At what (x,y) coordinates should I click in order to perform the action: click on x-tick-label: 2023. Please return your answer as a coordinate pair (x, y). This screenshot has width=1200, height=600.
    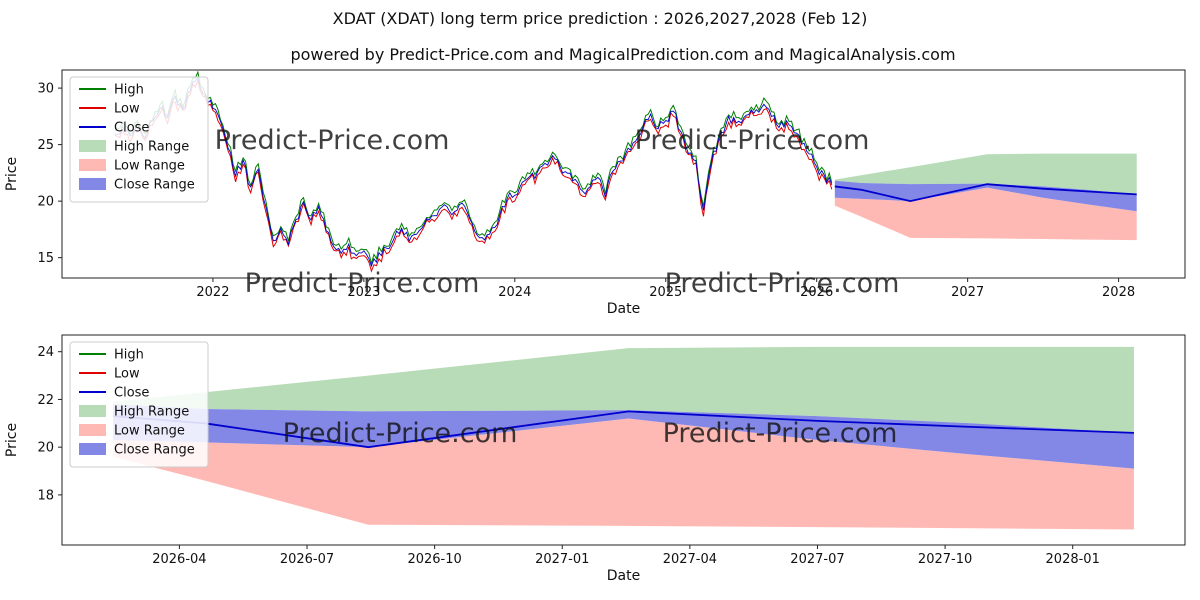
    Looking at the image, I should click on (363, 292).